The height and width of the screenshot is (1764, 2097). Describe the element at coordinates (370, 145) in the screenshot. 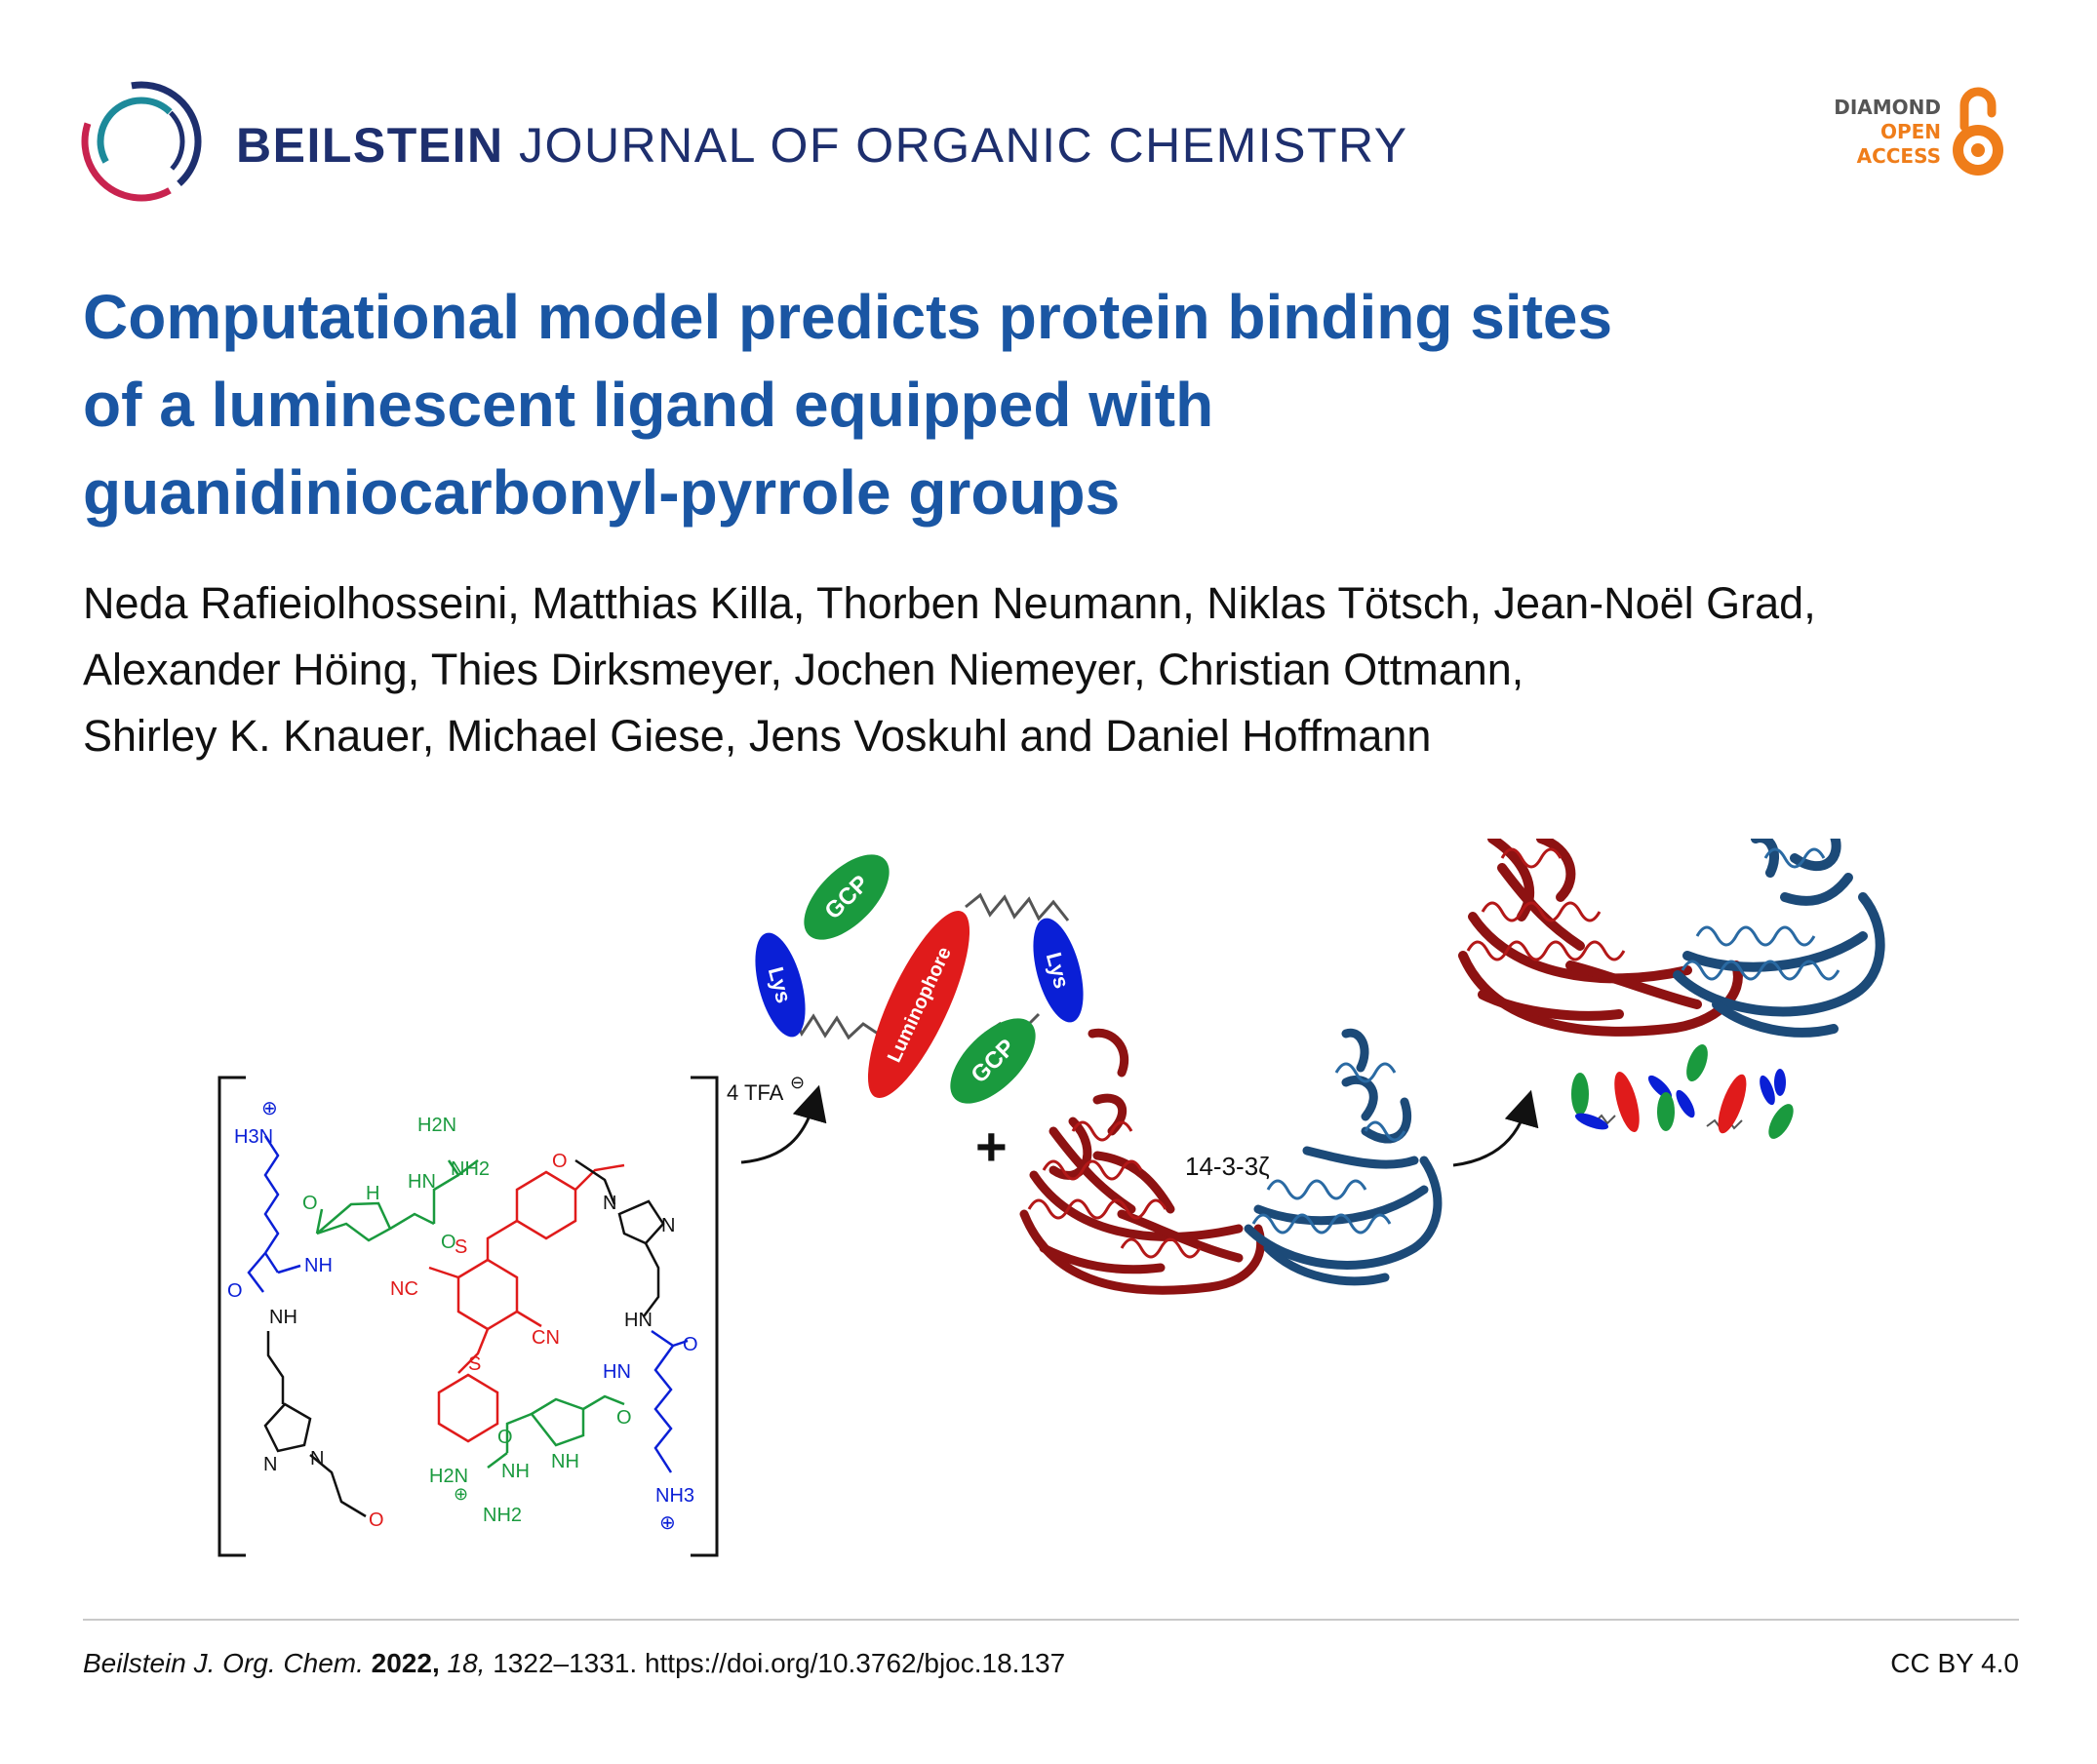

I see `journal-name-bold: BEILSTEIN` at that location.